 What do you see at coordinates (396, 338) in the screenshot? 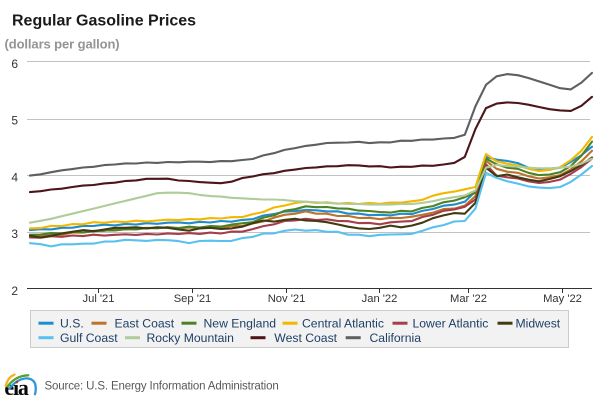
I see `svg-text: California` at bounding box center [396, 338].